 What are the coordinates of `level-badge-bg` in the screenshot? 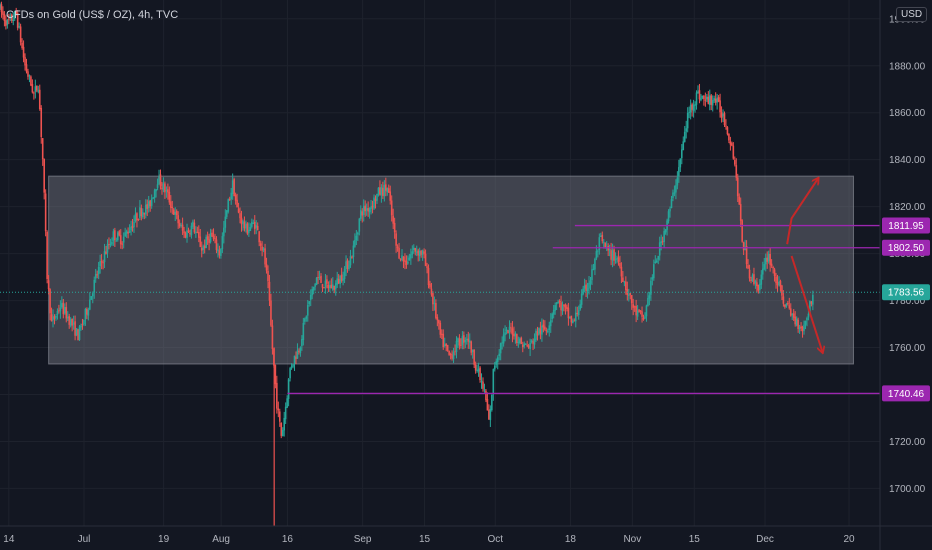 It's located at (906, 247).